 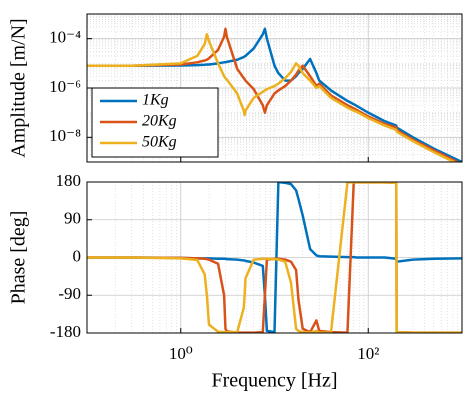 What do you see at coordinates (69, 180) in the screenshot?
I see `y-tick-label: 180` at bounding box center [69, 180].